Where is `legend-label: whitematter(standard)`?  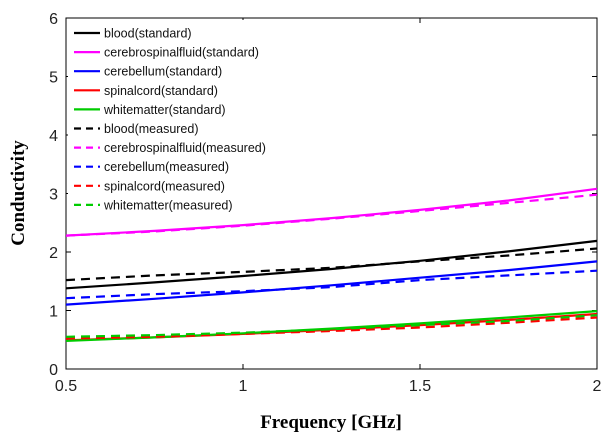 legend-label: whitematter(standard) is located at coordinates (164, 110).